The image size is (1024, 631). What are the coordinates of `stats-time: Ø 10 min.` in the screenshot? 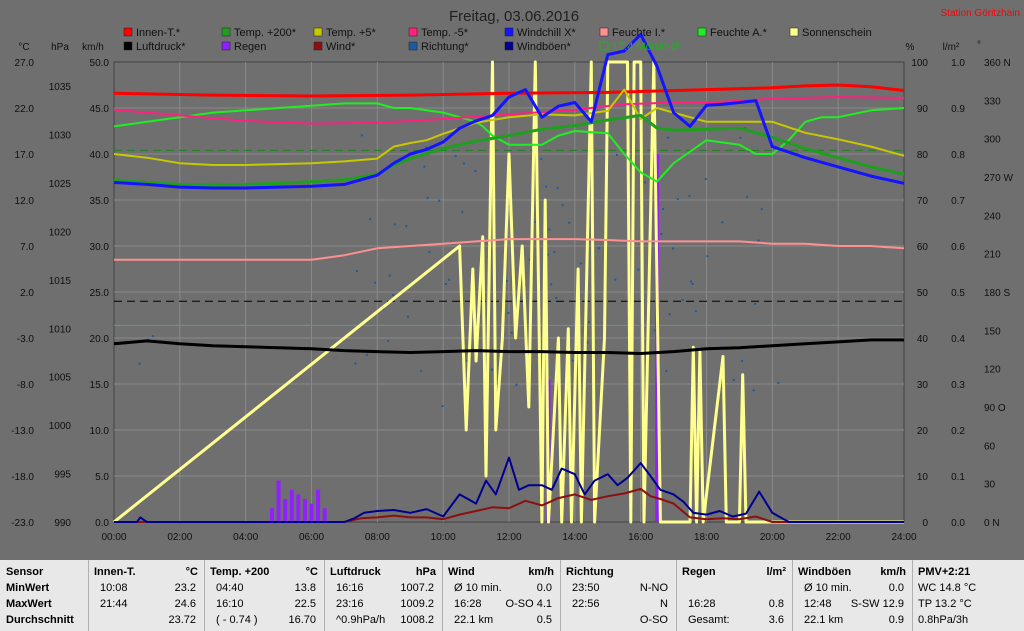 It's located at (828, 588).